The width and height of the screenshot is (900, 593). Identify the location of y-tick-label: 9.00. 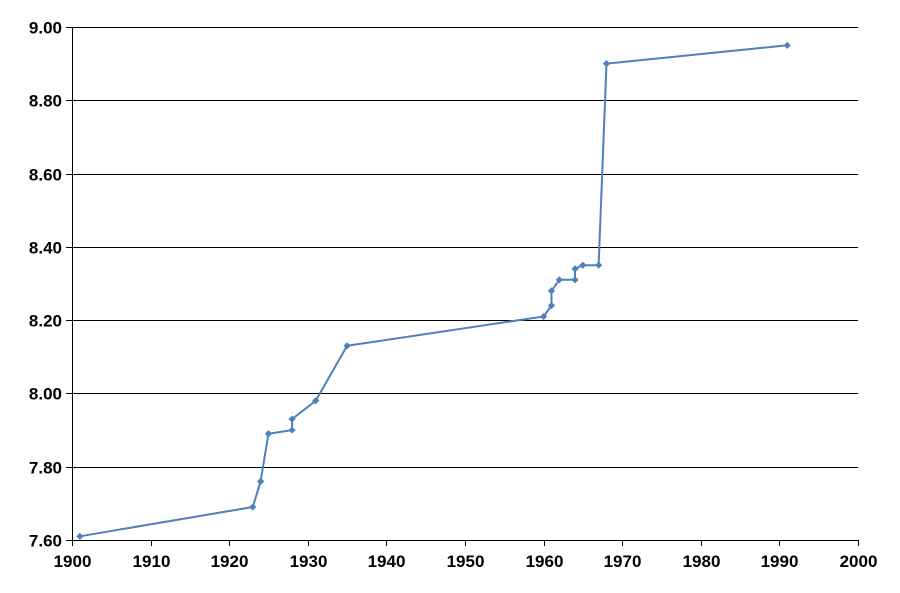
(45, 28).